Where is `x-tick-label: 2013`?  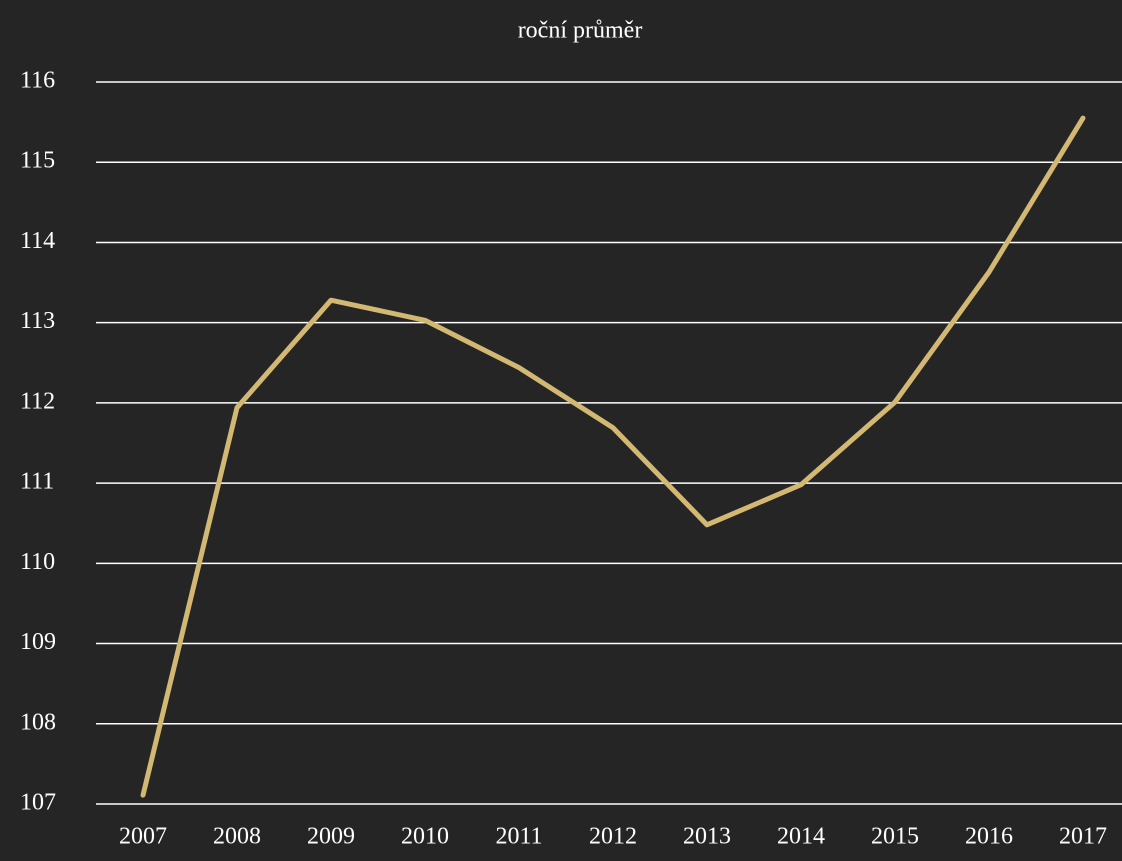
x-tick-label: 2013 is located at coordinates (707, 837).